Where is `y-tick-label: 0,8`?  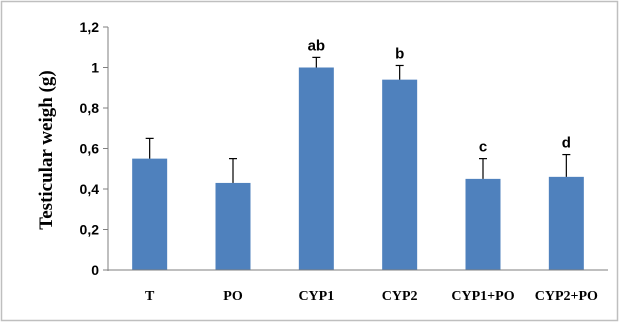
y-tick-label: 0,8 is located at coordinates (90, 108).